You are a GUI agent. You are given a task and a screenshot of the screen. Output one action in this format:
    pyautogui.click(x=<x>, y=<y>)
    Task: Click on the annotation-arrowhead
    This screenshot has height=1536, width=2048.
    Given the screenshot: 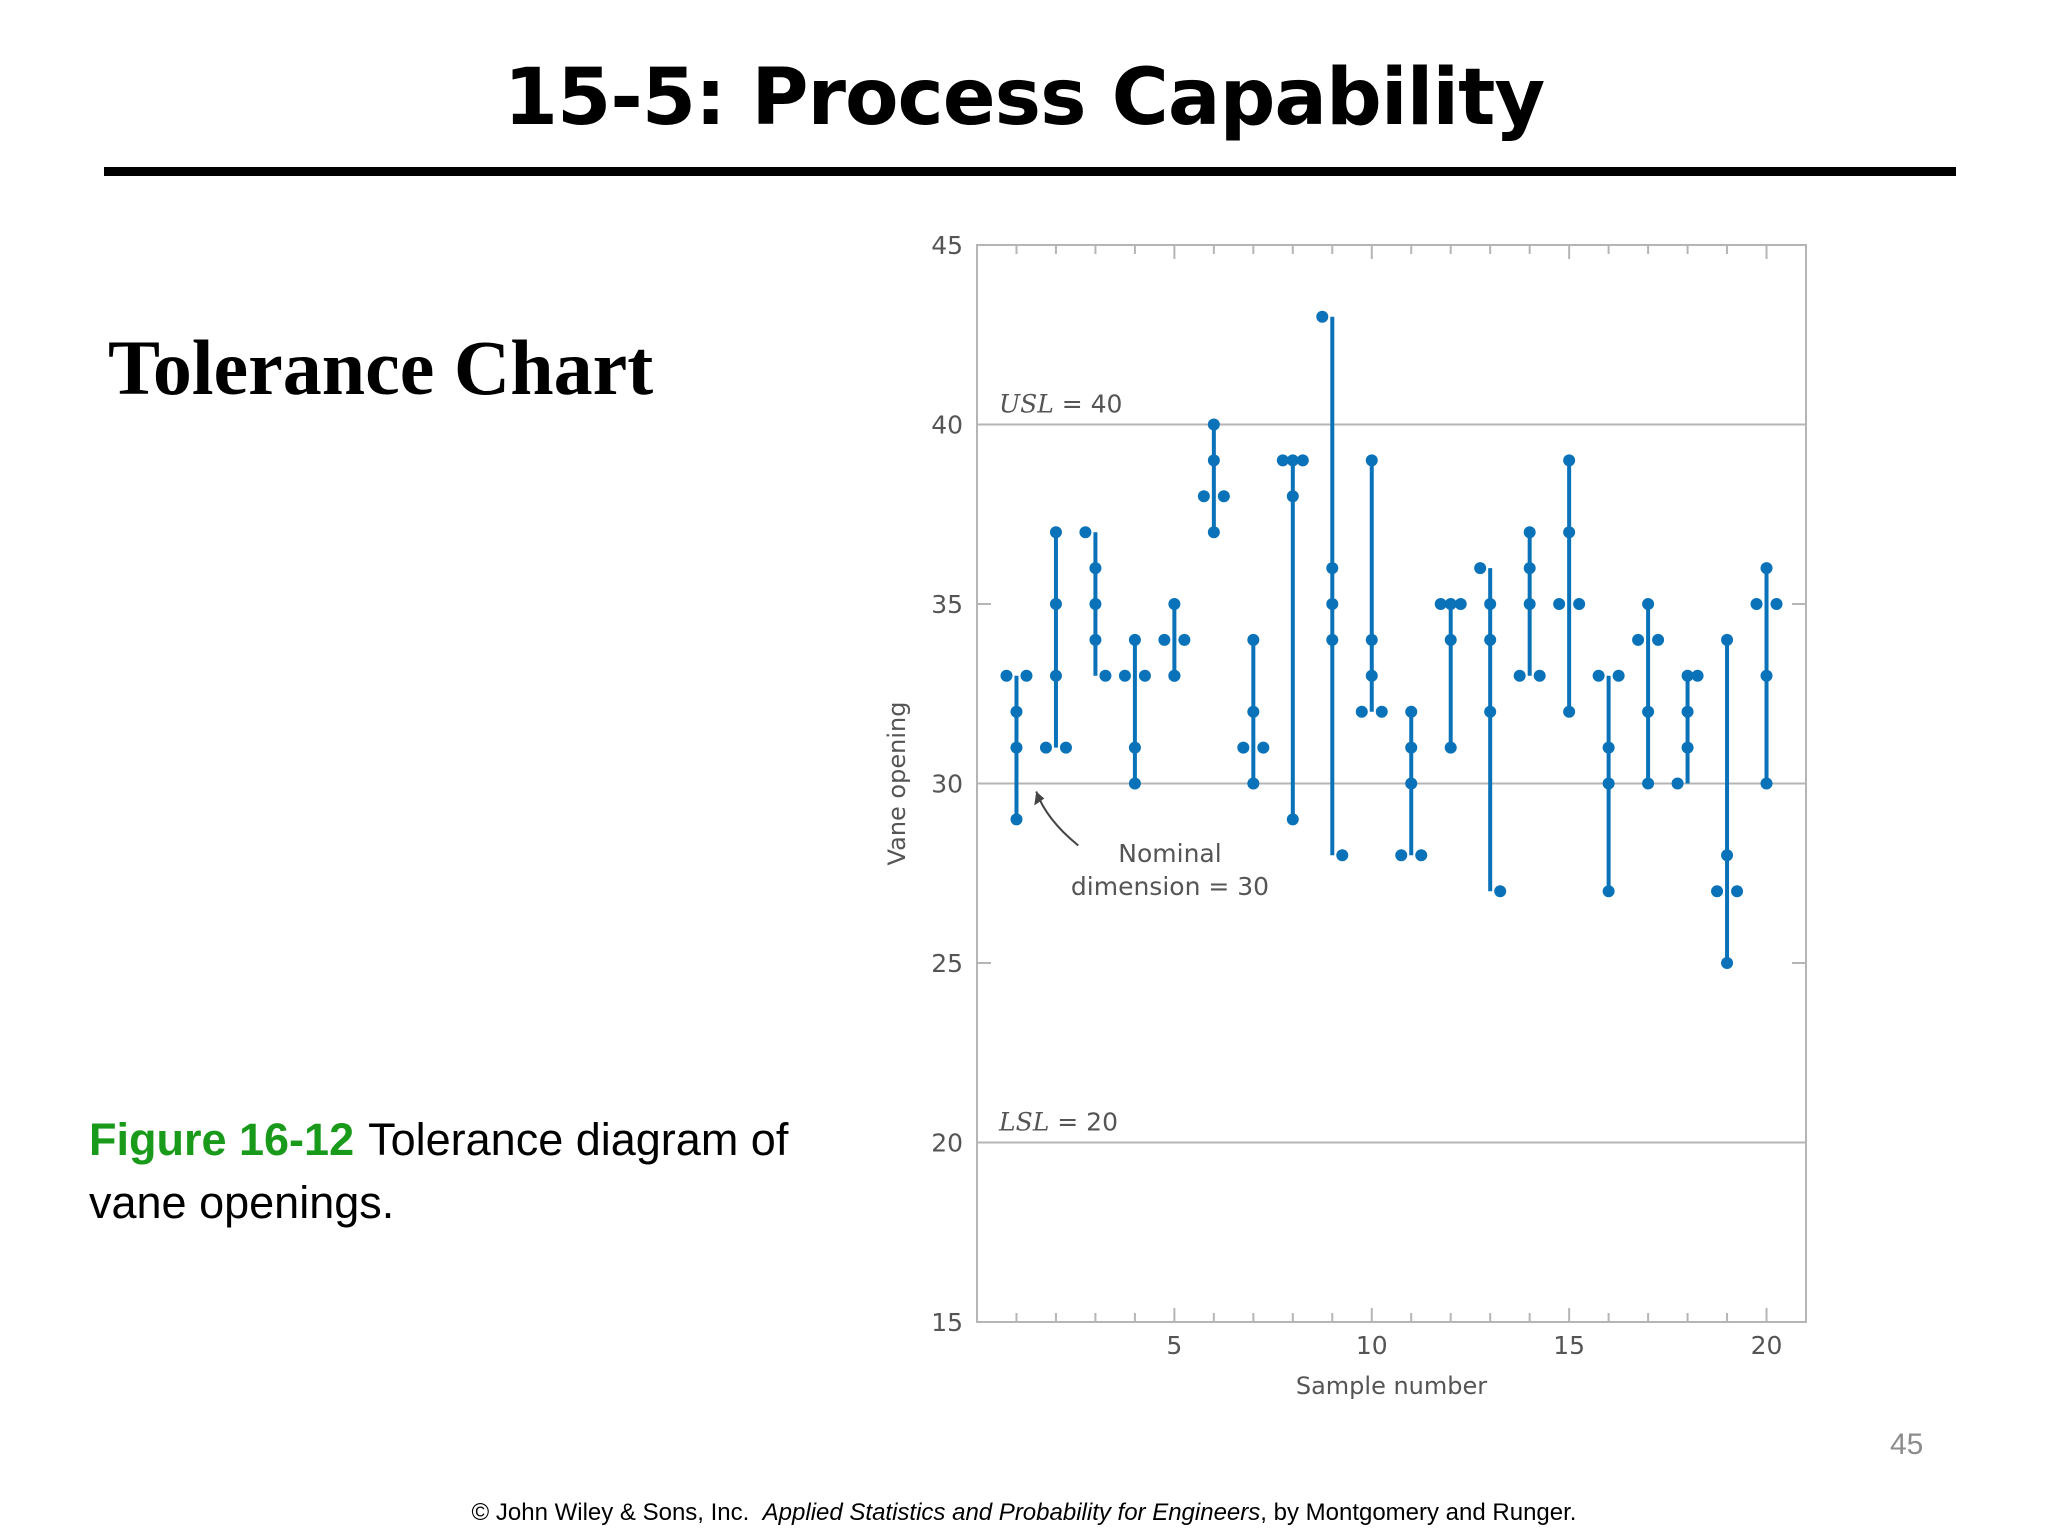 What is the action you would take?
    pyautogui.click(x=1039, y=798)
    